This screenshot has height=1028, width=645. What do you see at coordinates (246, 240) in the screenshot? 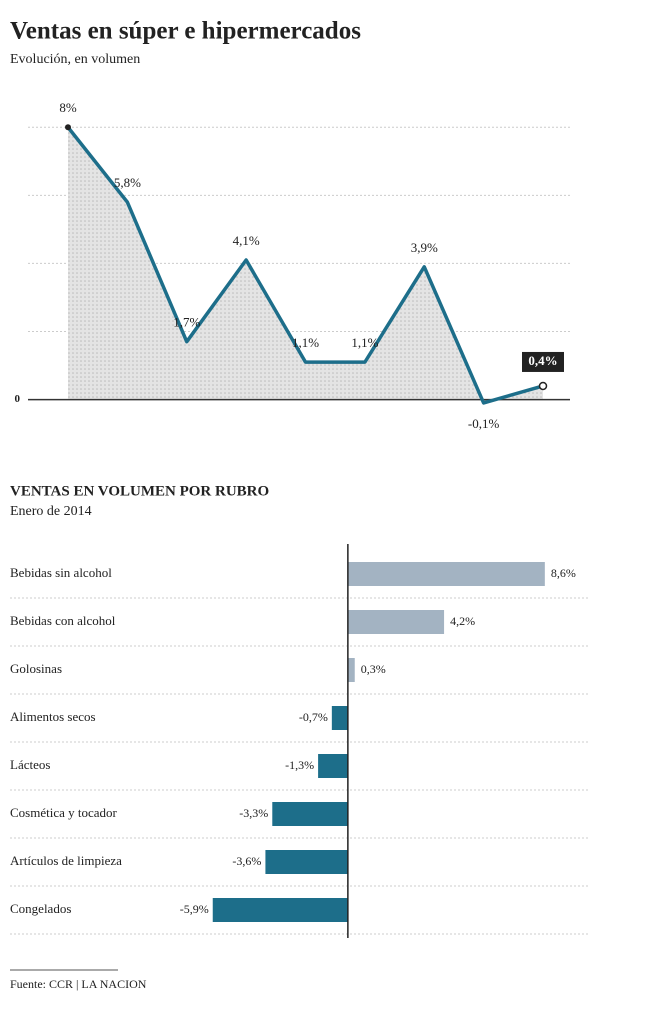
I see `value-label: 4,1%` at bounding box center [246, 240].